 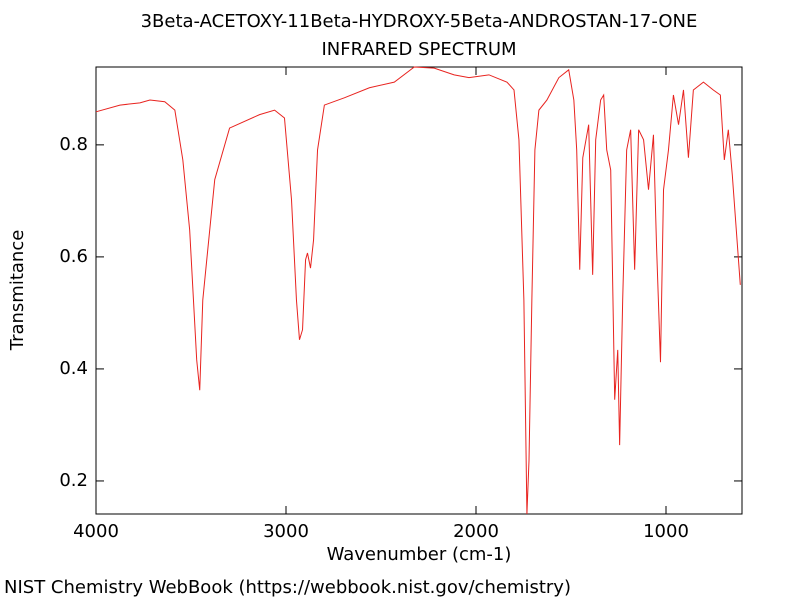 I want to click on x-tick-label: 1000, so click(x=666, y=531).